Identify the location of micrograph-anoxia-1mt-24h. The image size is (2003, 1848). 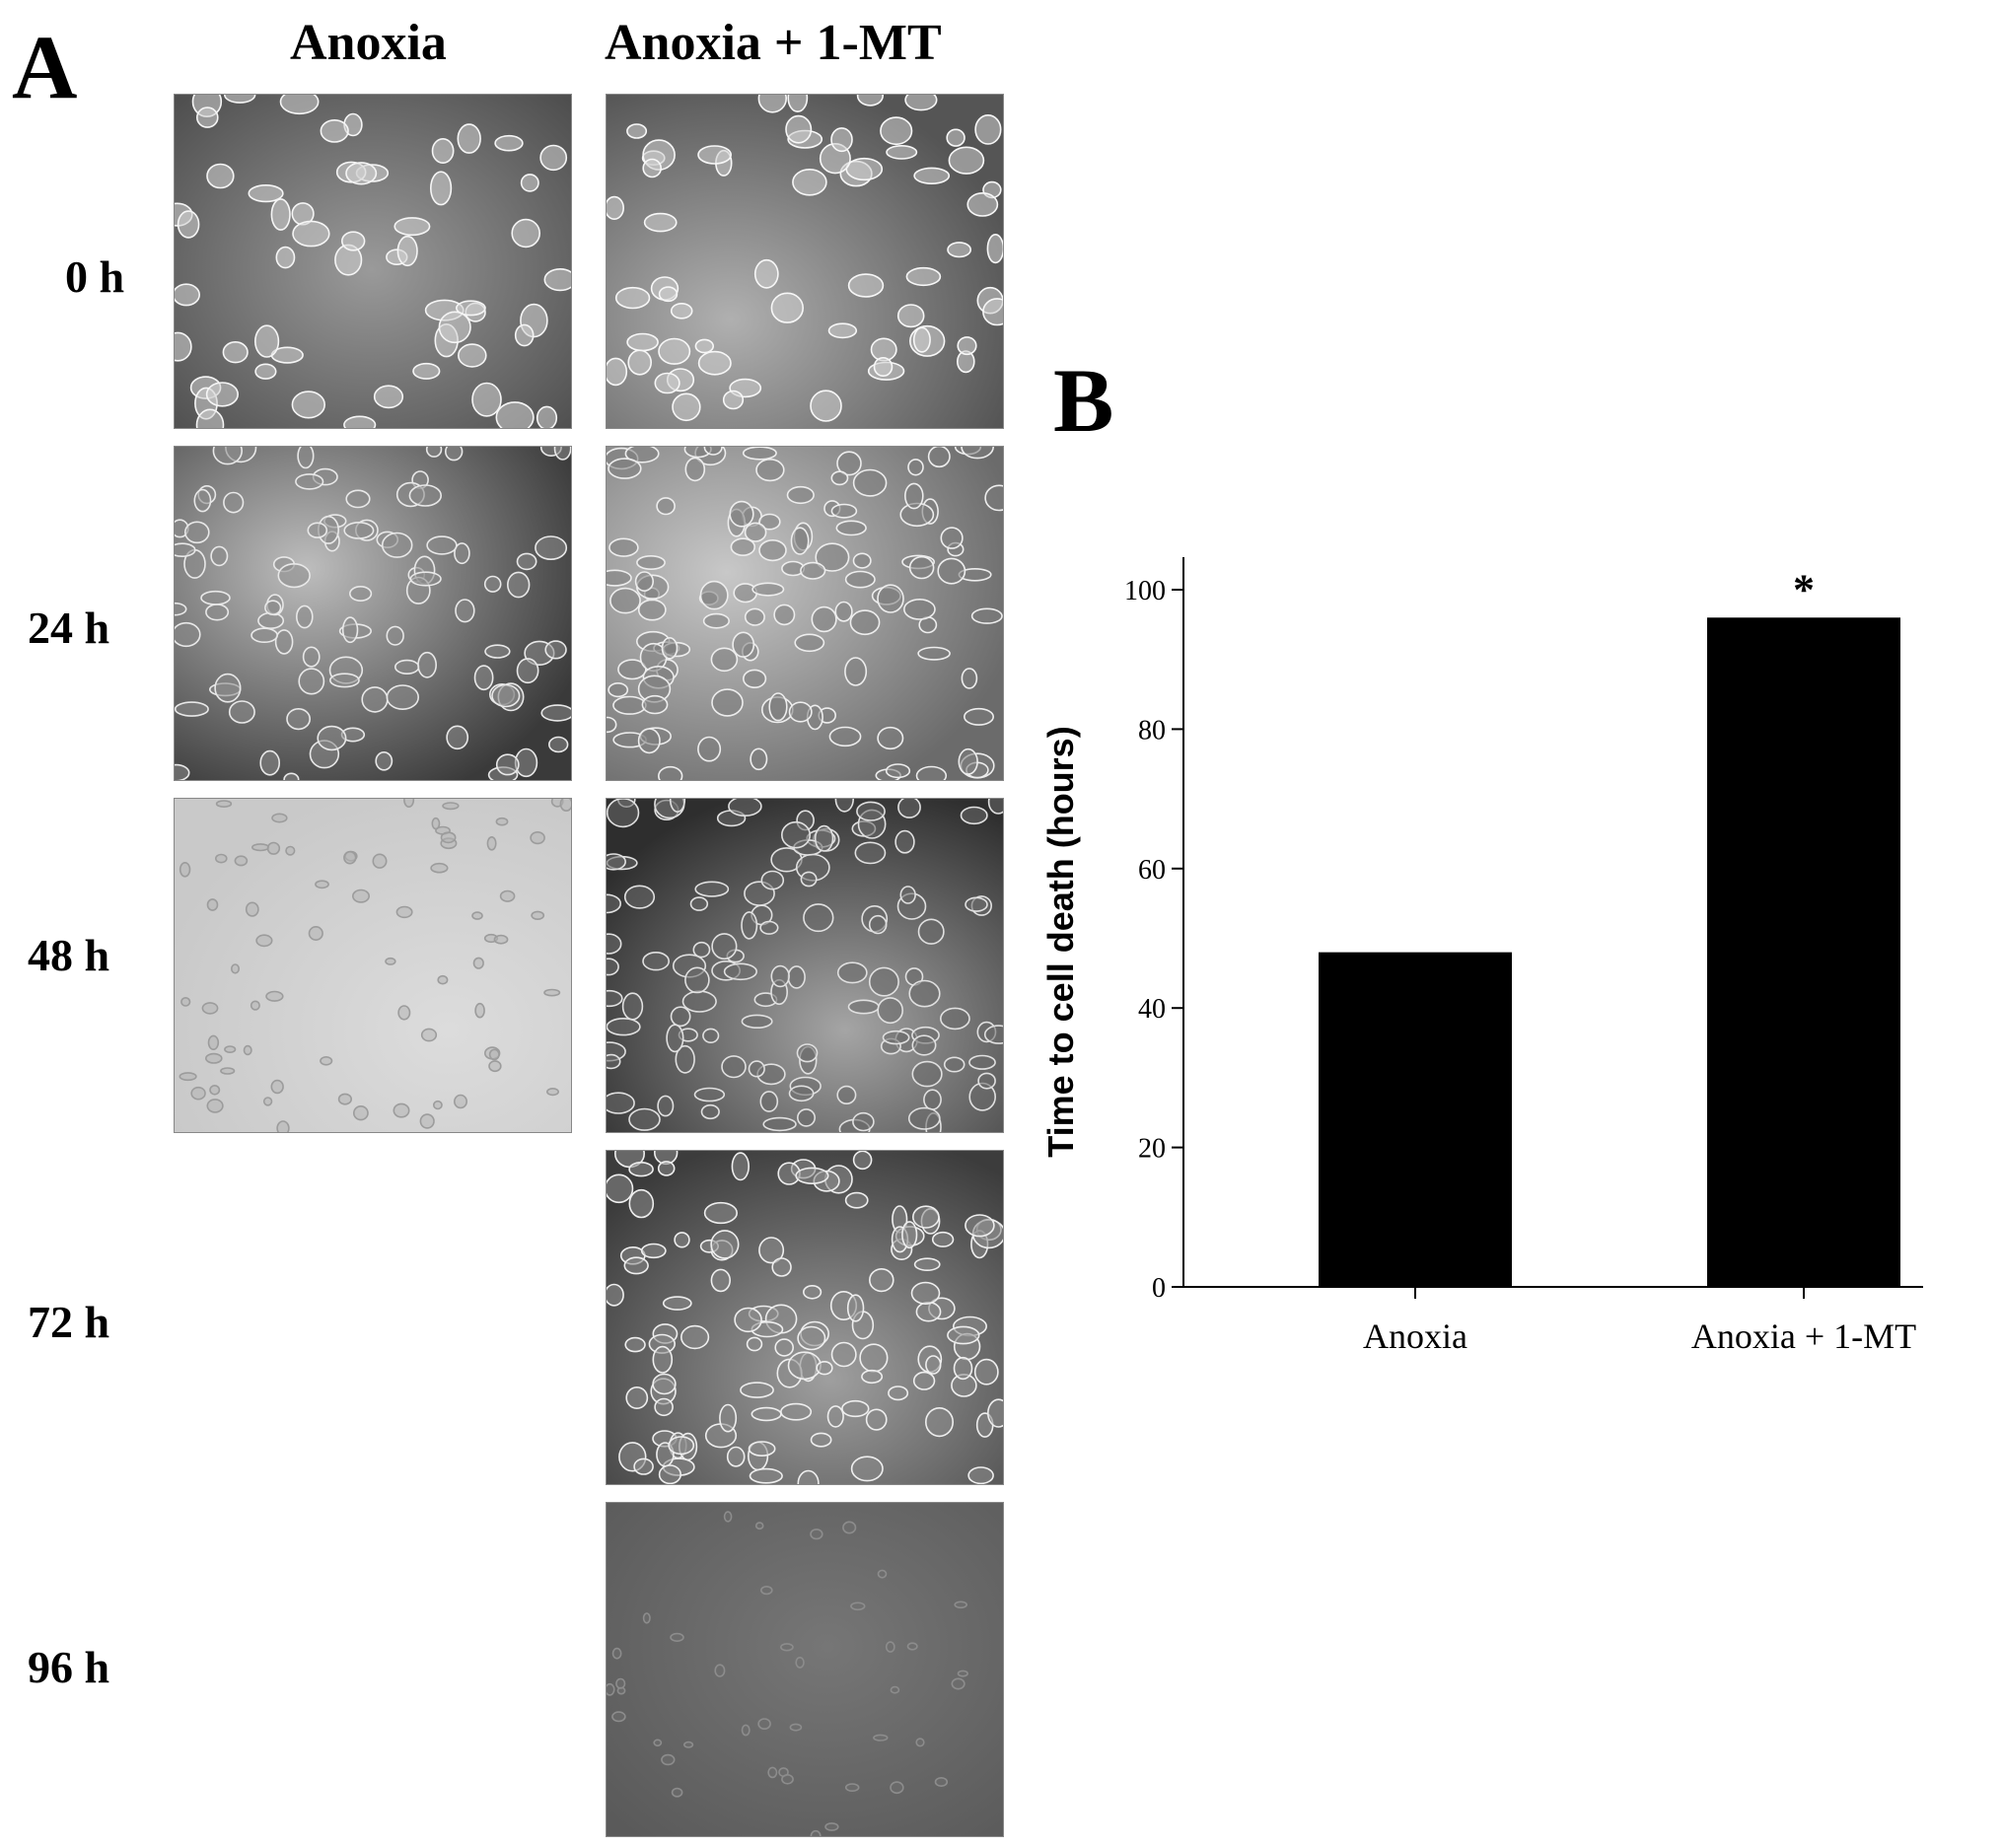
(805, 613).